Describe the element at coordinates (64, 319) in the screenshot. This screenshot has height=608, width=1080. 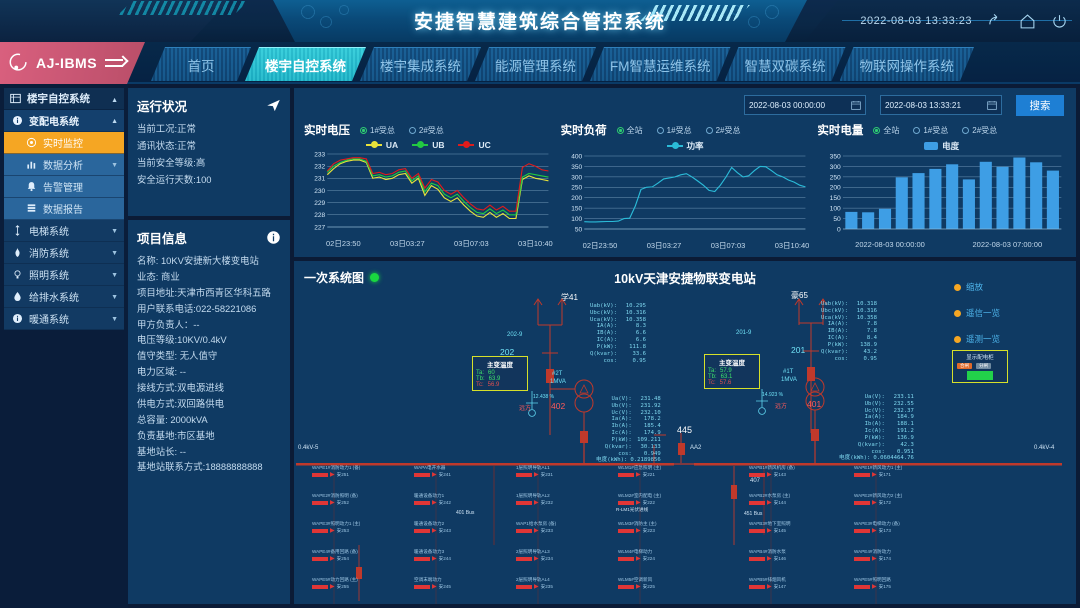
I see `sidebar-item-9: 暖通系统` at that location.